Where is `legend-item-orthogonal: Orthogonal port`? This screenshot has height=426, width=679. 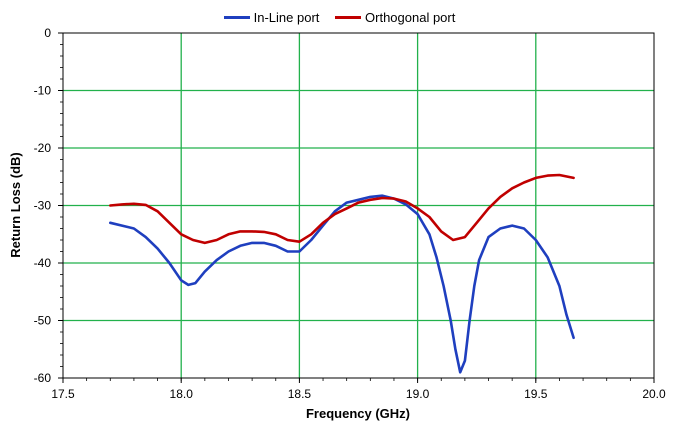 legend-item-orthogonal: Orthogonal port is located at coordinates (395, 17).